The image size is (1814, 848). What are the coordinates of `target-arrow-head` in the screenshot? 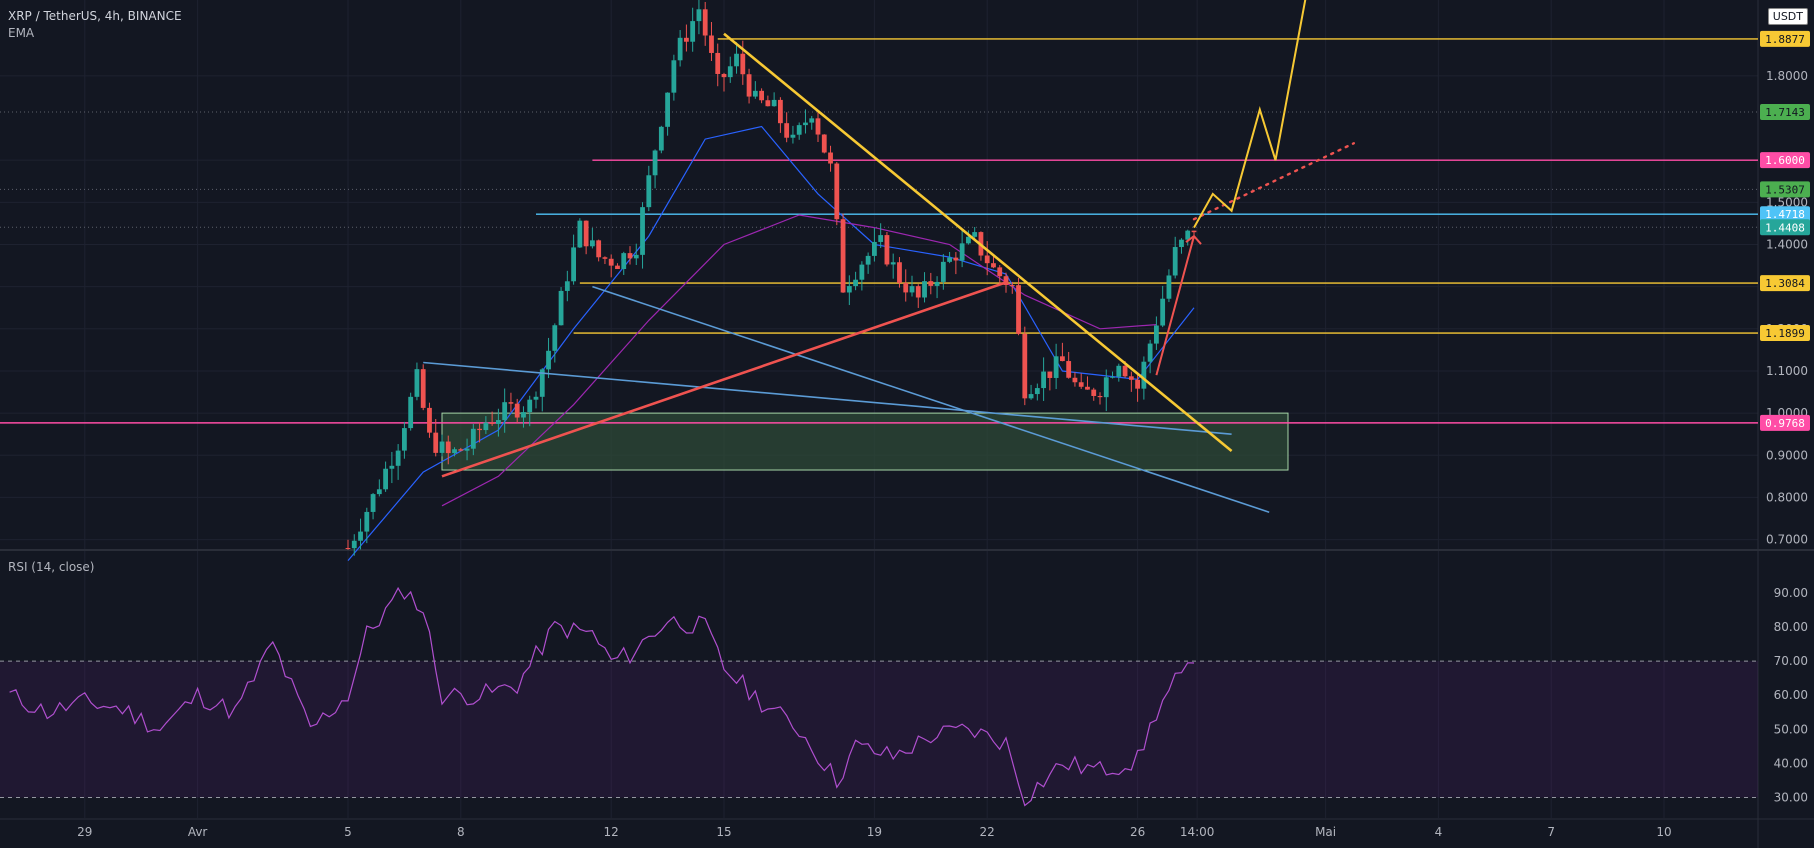 It's located at (1193, 239).